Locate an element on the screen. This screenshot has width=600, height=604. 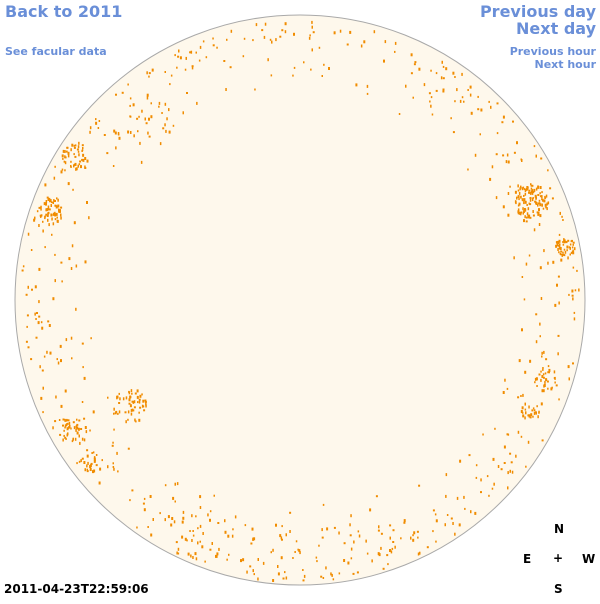
previous-hour-link: Previous hour is located at coordinates (552, 51).